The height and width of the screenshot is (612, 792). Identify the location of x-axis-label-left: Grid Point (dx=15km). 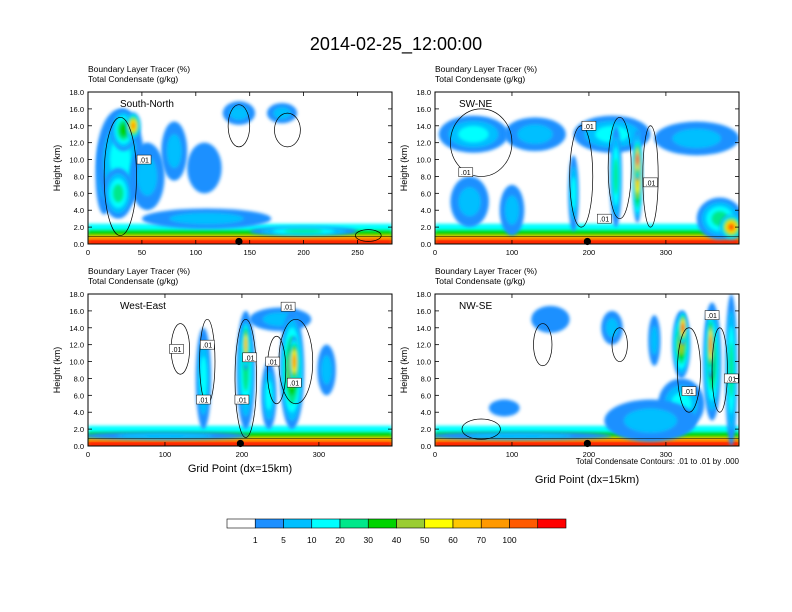
(240, 469).